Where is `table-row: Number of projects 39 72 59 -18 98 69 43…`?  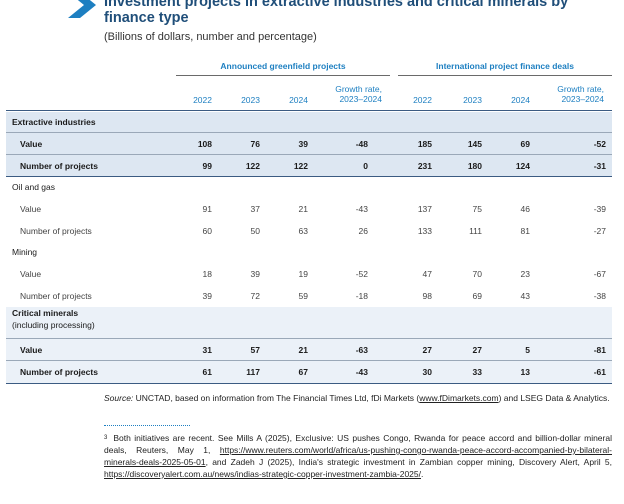
table-row: Number of projects 39 72 59 -18 98 69 43… is located at coordinates (309, 296).